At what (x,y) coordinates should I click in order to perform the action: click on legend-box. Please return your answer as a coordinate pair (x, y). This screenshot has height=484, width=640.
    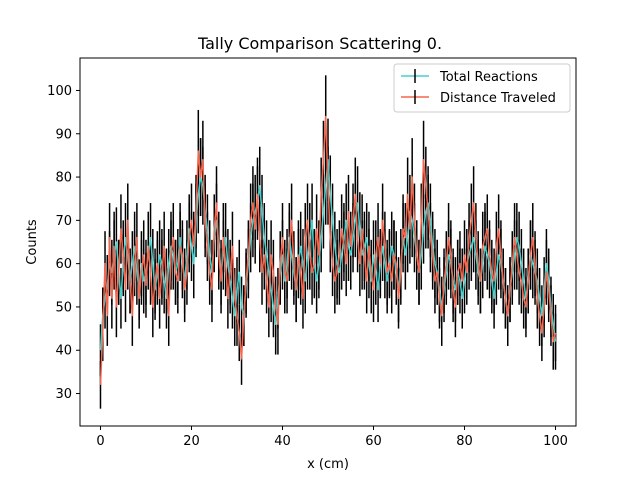
    Looking at the image, I should click on (482, 88).